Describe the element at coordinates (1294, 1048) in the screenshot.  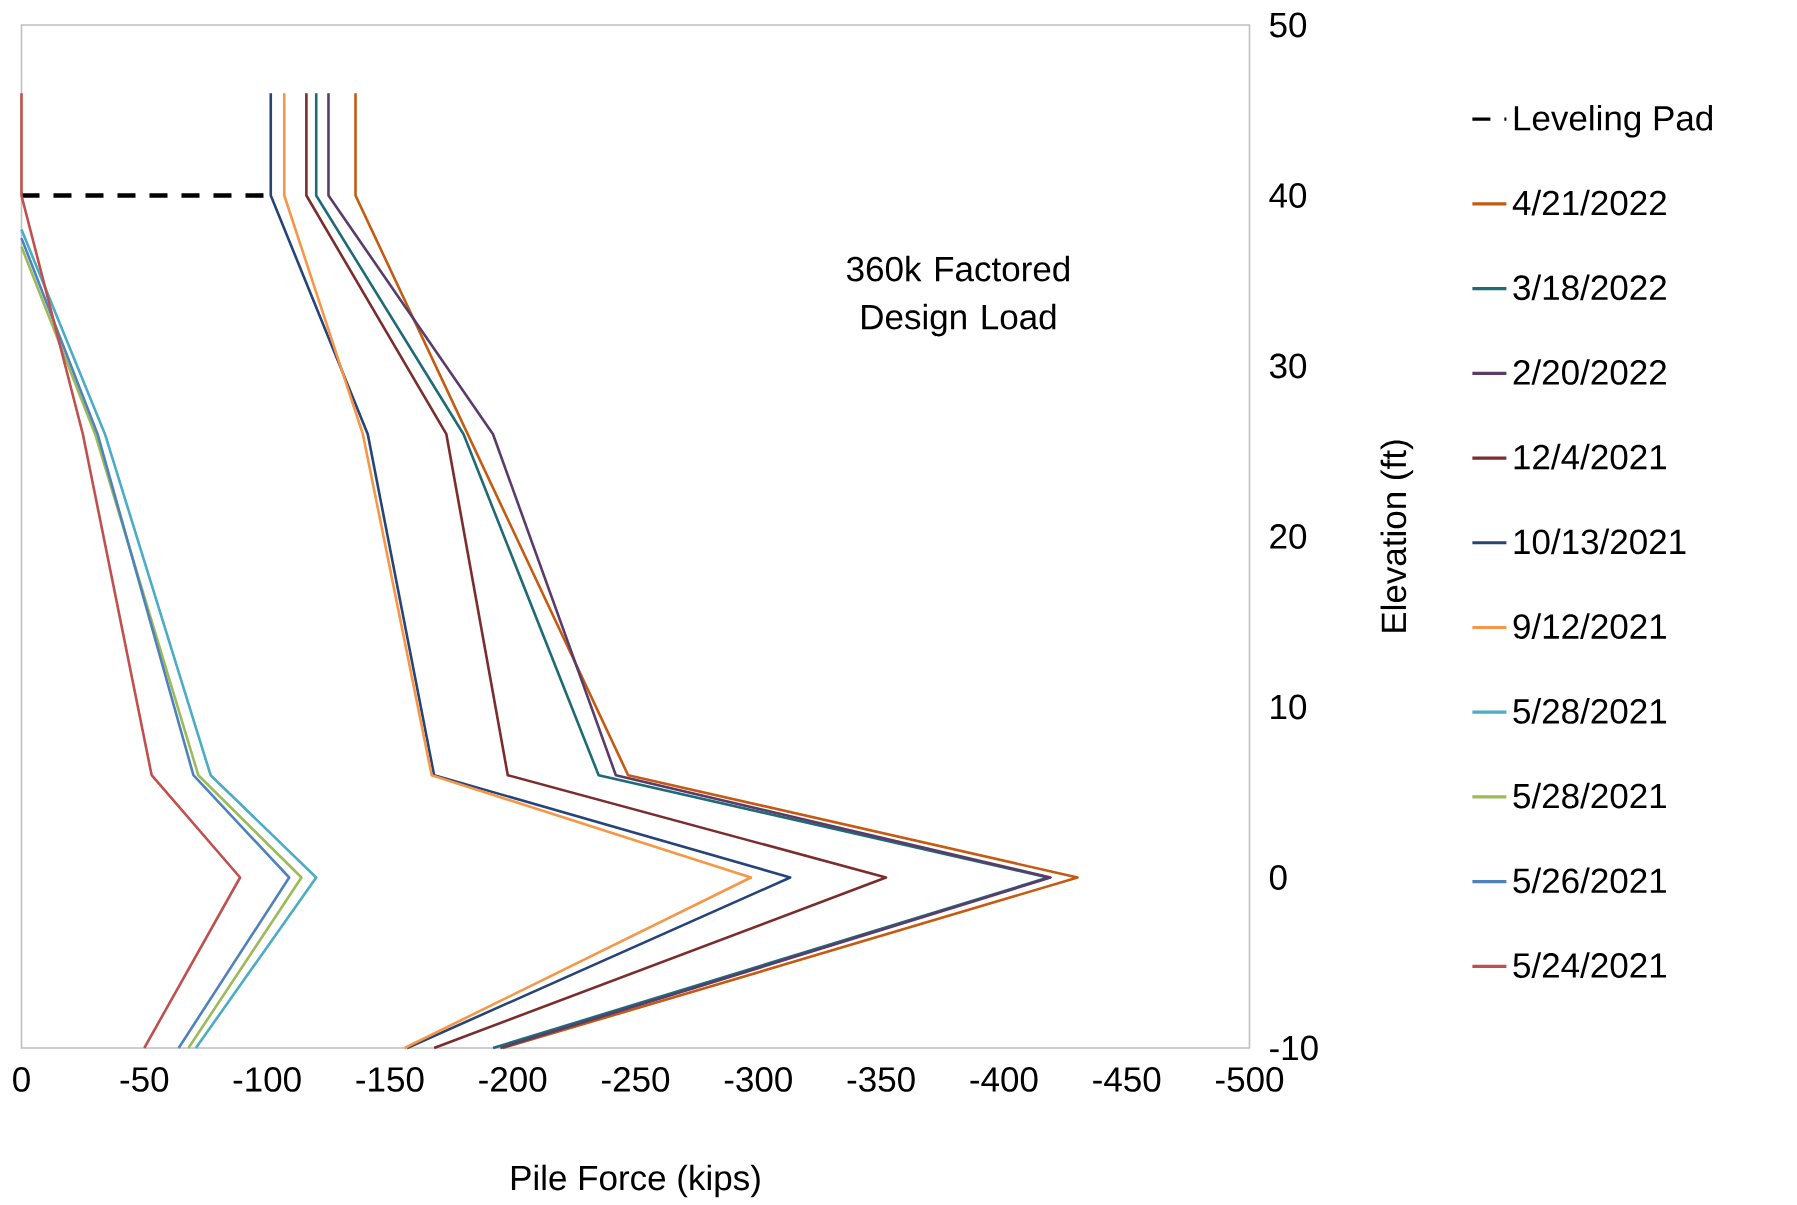
I see `y-tick-label: -10` at that location.